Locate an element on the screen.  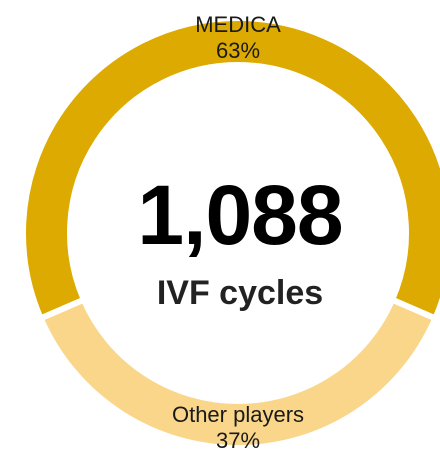
segment-label: MEDICA is located at coordinates (238, 24).